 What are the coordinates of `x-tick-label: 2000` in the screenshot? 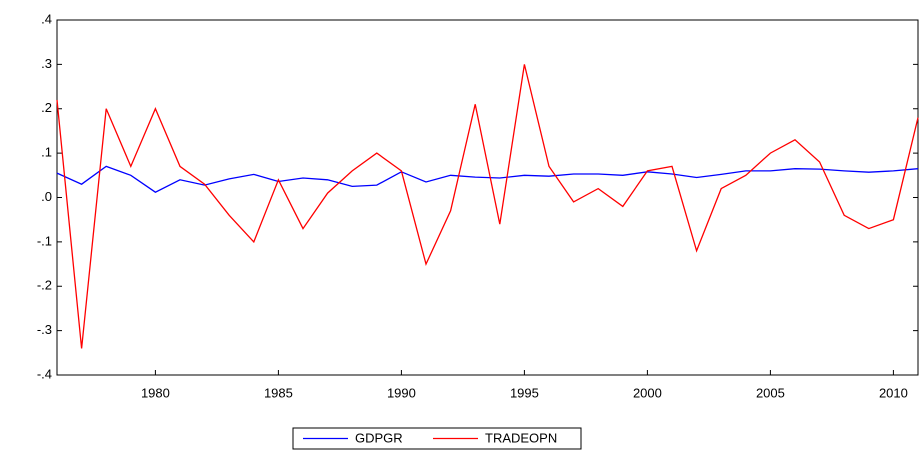 It's located at (647, 392).